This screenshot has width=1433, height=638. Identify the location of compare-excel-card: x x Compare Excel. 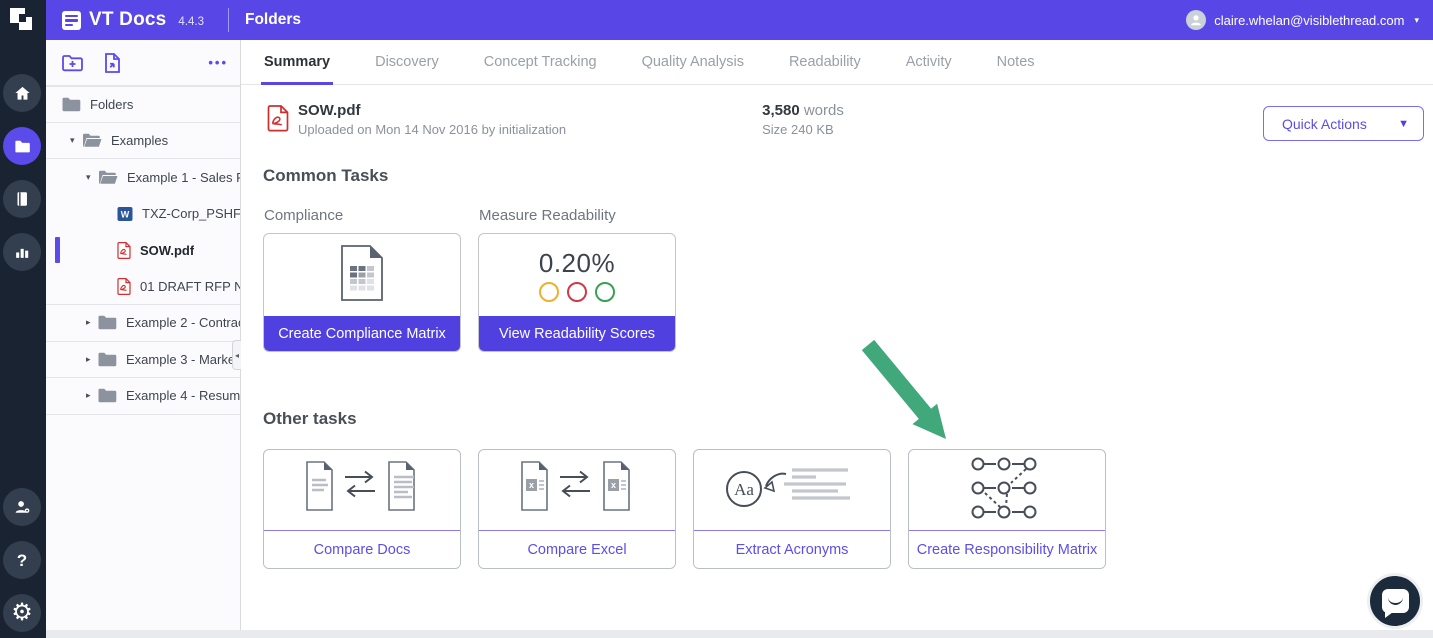
(577, 509).